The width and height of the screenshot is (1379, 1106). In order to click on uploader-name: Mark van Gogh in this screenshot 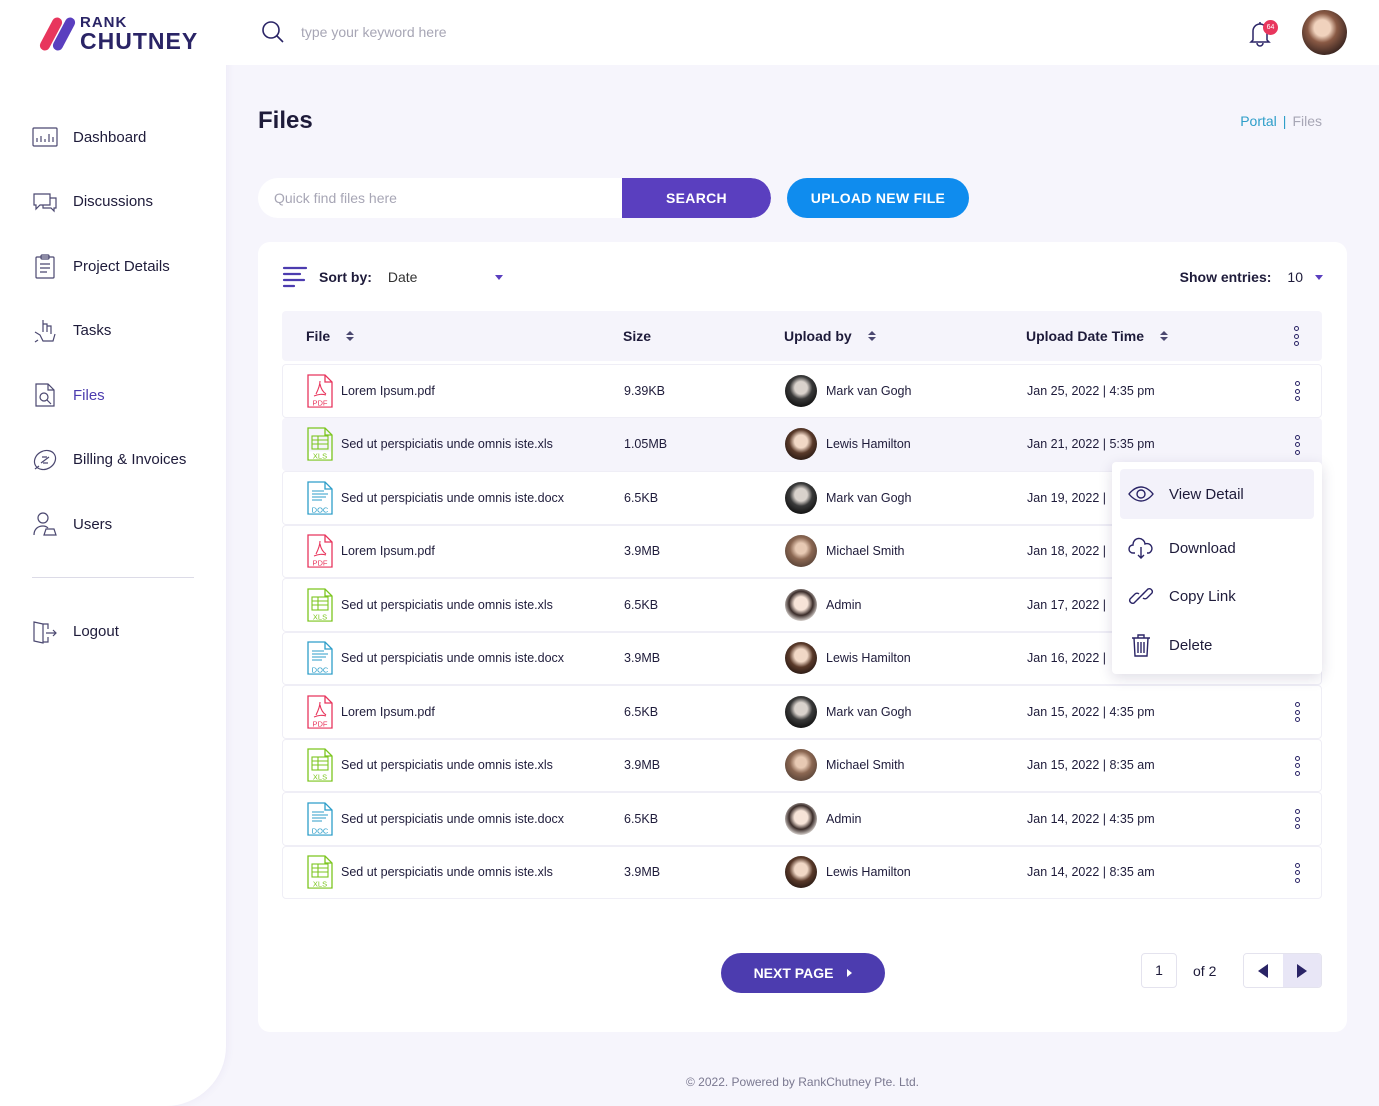, I will do `click(869, 711)`.